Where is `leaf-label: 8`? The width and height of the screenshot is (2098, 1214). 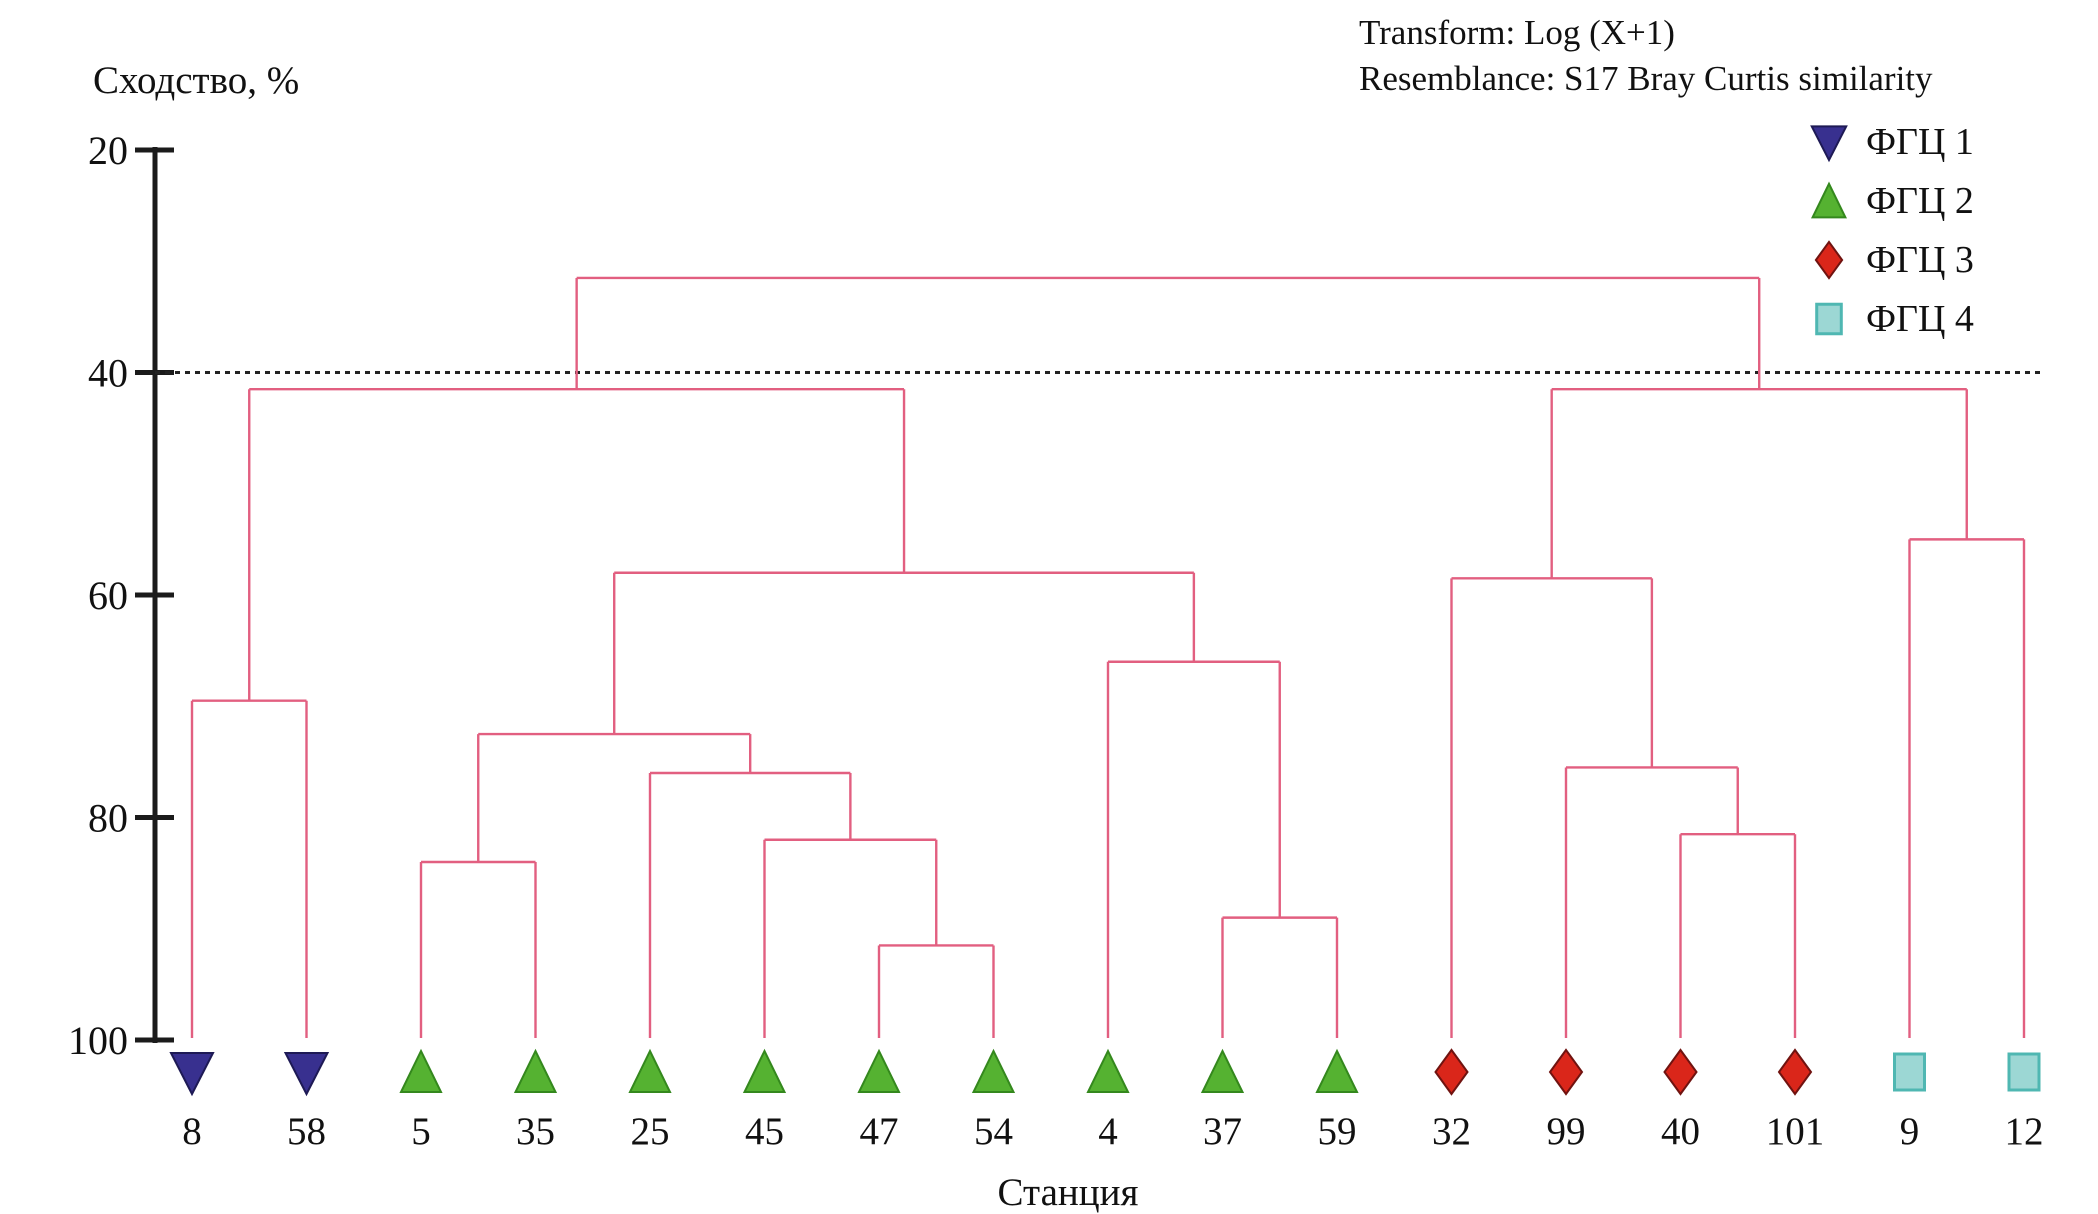
leaf-label: 8 is located at coordinates (192, 1131).